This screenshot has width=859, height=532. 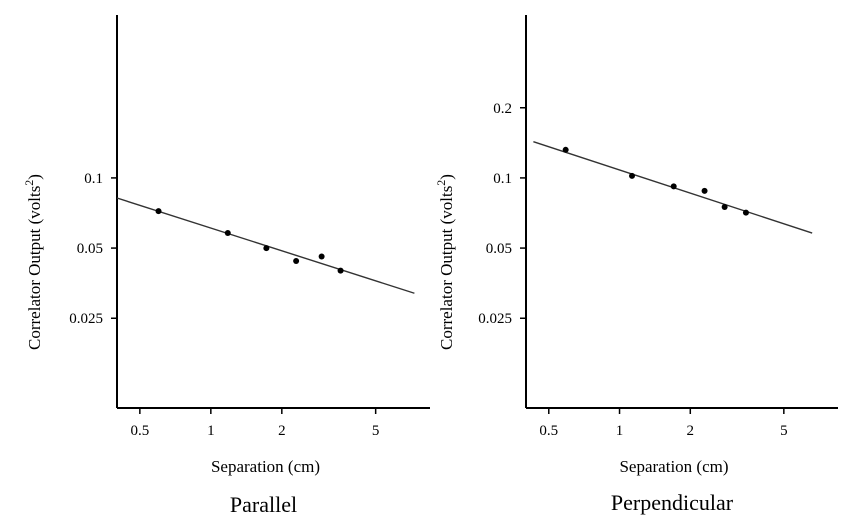 What do you see at coordinates (502, 109) in the screenshot?
I see `y-tick-label: 0.2` at bounding box center [502, 109].